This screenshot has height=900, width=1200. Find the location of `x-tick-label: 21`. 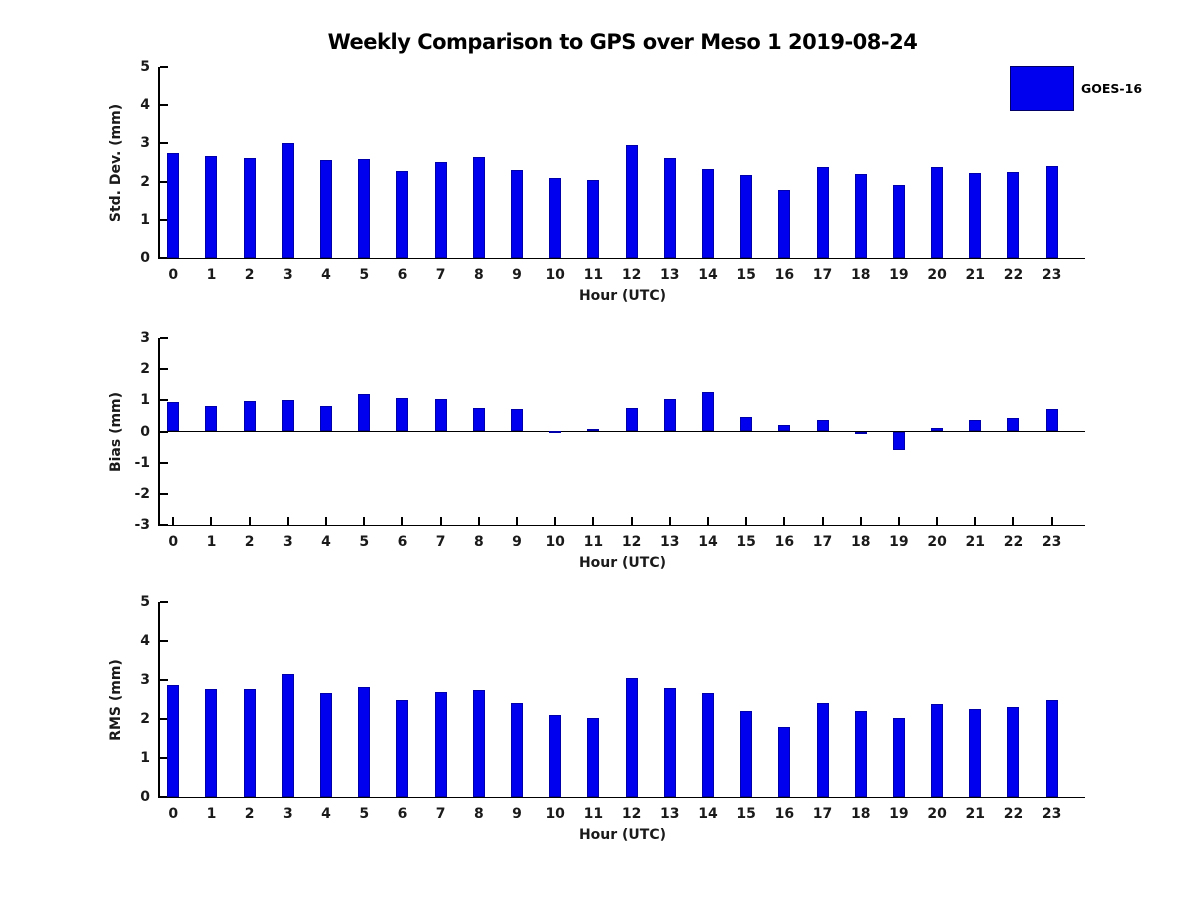

x-tick-label: 21 is located at coordinates (975, 814).